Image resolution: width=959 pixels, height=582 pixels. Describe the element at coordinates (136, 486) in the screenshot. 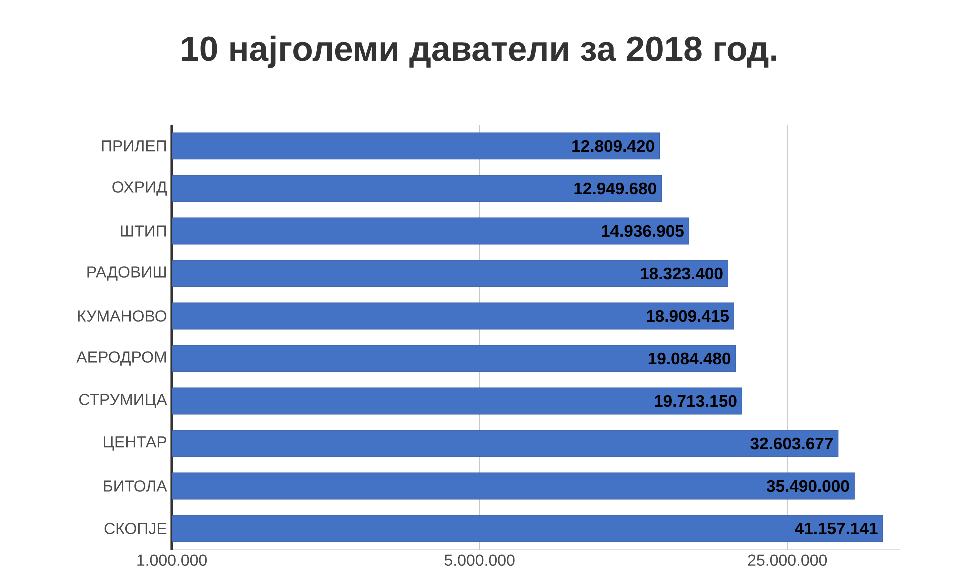

I see `y-tick-label: БИТОЛА` at that location.